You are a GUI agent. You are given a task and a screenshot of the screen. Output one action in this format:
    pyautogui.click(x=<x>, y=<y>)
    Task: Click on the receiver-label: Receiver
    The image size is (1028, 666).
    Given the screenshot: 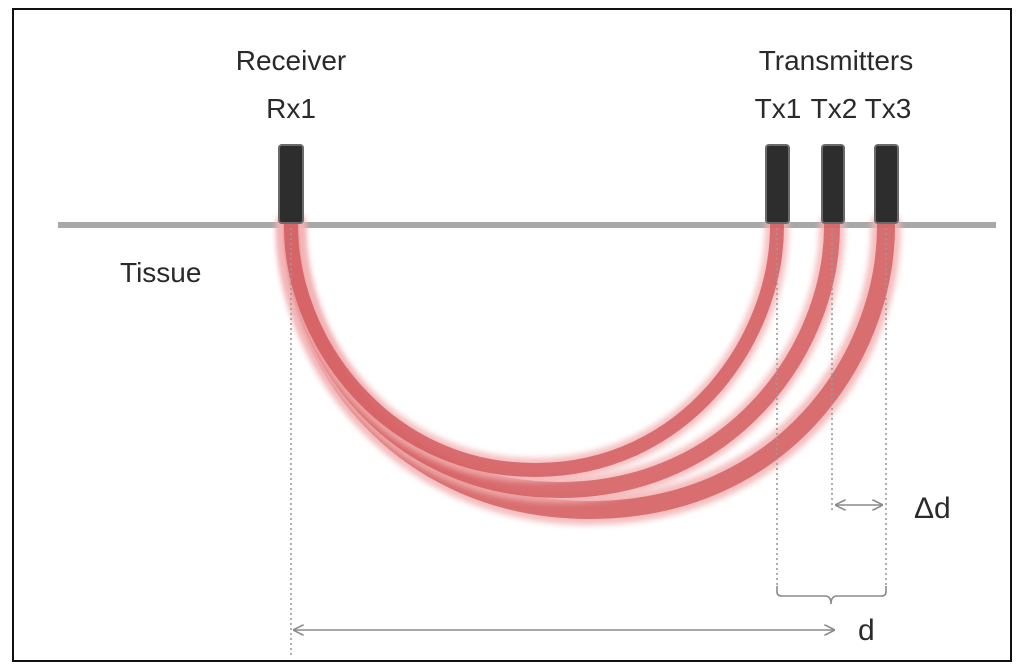 What is the action you would take?
    pyautogui.click(x=291, y=60)
    